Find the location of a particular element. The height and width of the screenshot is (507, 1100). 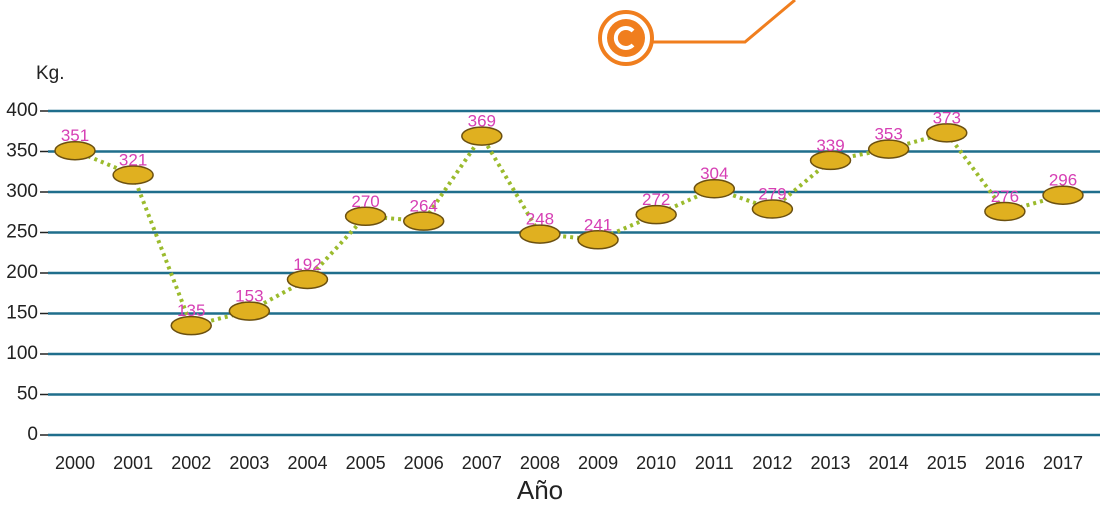

y-tick-label: 300 is located at coordinates (22, 191).